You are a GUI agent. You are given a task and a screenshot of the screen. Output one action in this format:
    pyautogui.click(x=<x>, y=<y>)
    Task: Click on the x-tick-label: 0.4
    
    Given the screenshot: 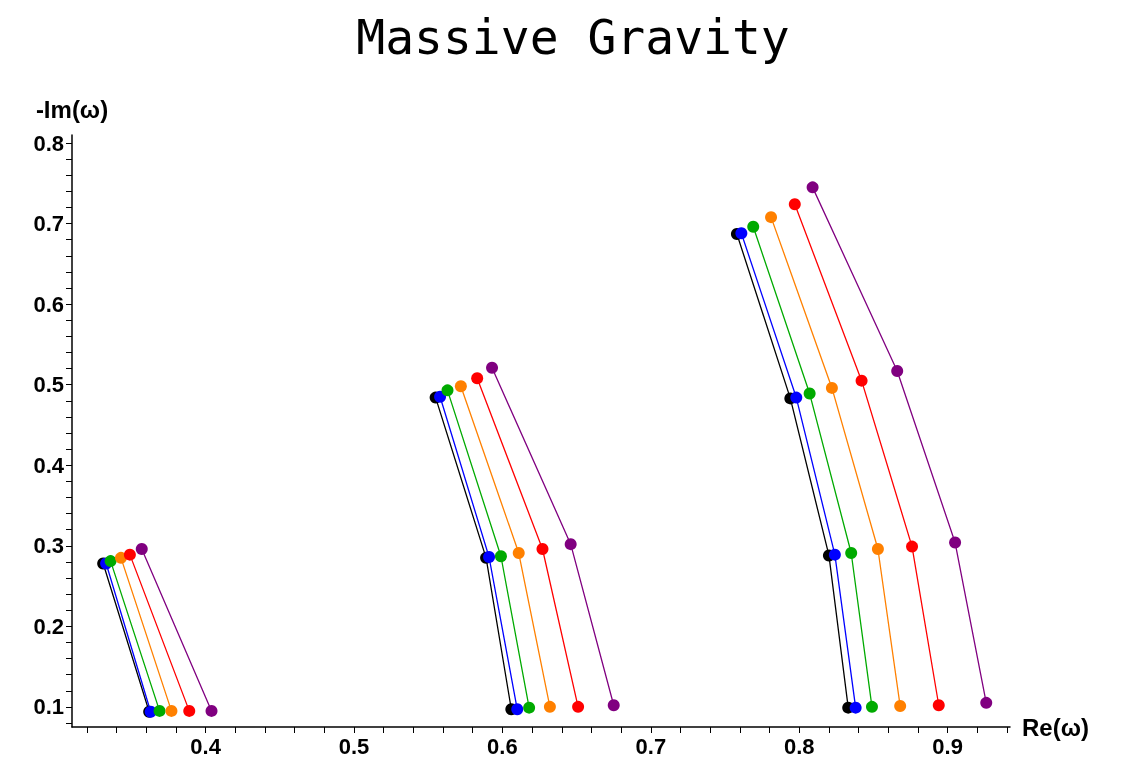 What is the action you would take?
    pyautogui.click(x=206, y=746)
    